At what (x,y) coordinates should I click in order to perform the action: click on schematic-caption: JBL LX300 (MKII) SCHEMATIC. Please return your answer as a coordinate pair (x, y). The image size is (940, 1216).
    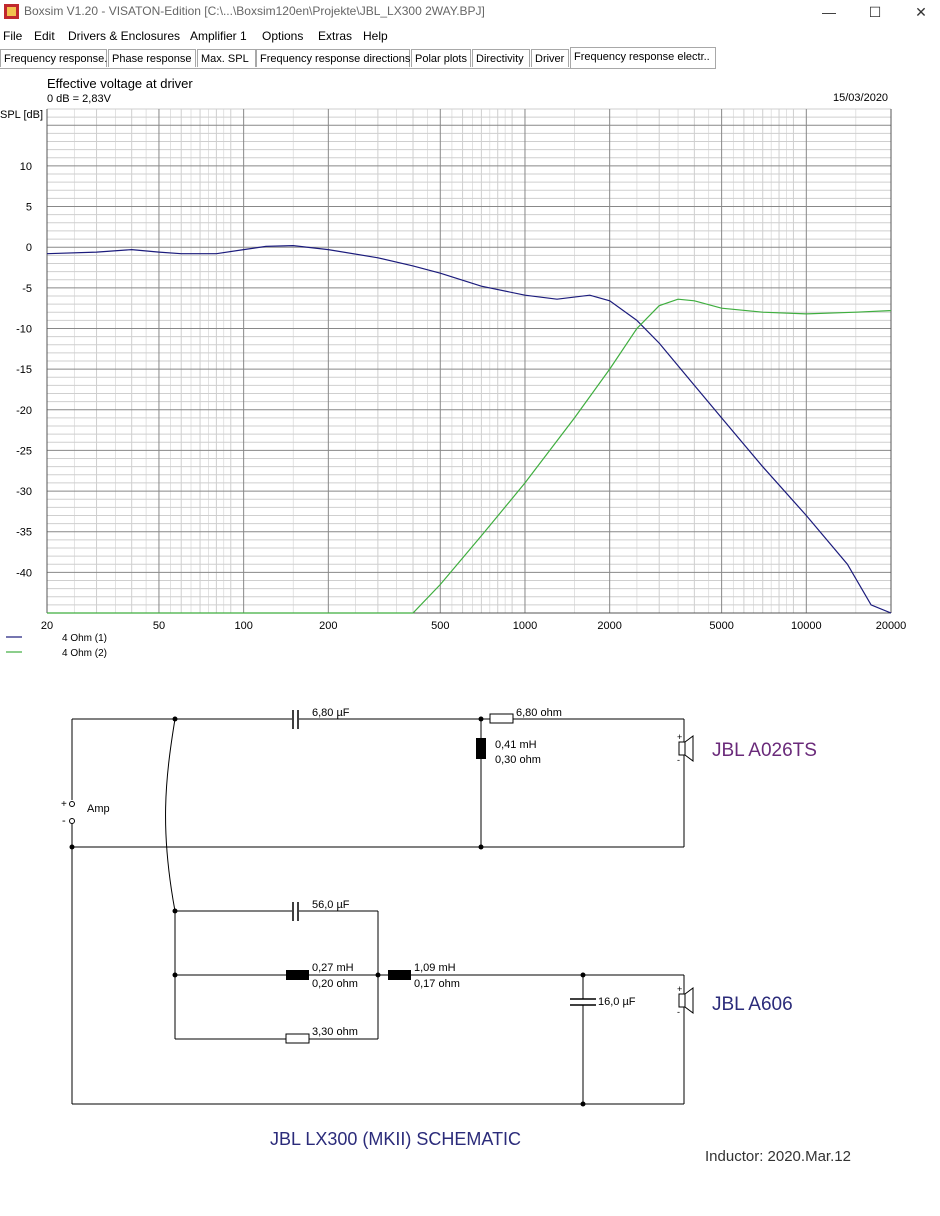
    Looking at the image, I should click on (395, 1139).